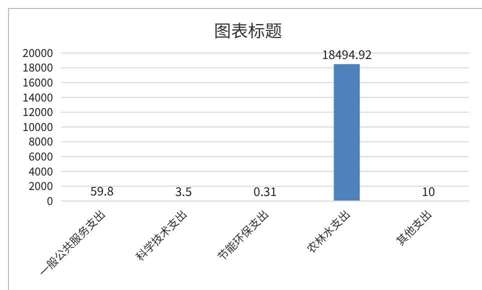  Describe the element at coordinates (183, 191) in the screenshot. I see `data-label: 3.5` at that location.